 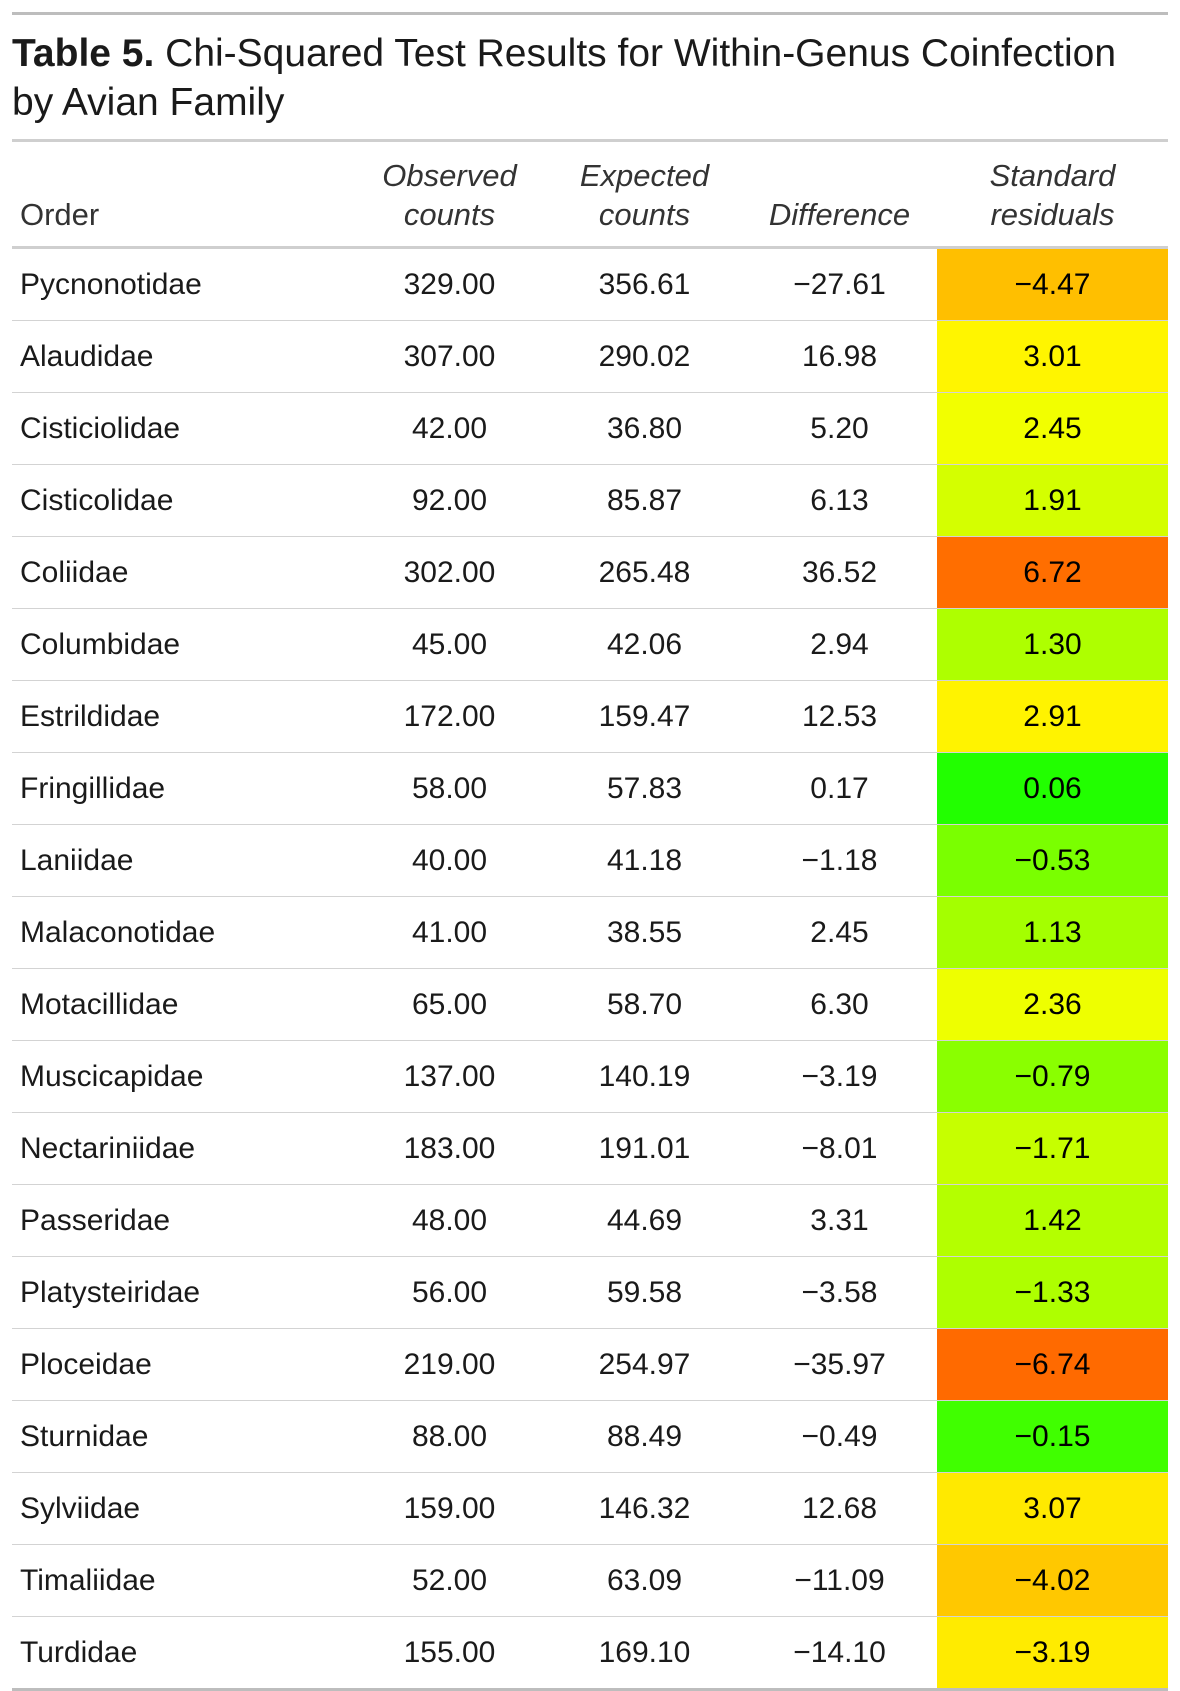 I want to click on caption-lead: Table 5., so click(x=83, y=53).